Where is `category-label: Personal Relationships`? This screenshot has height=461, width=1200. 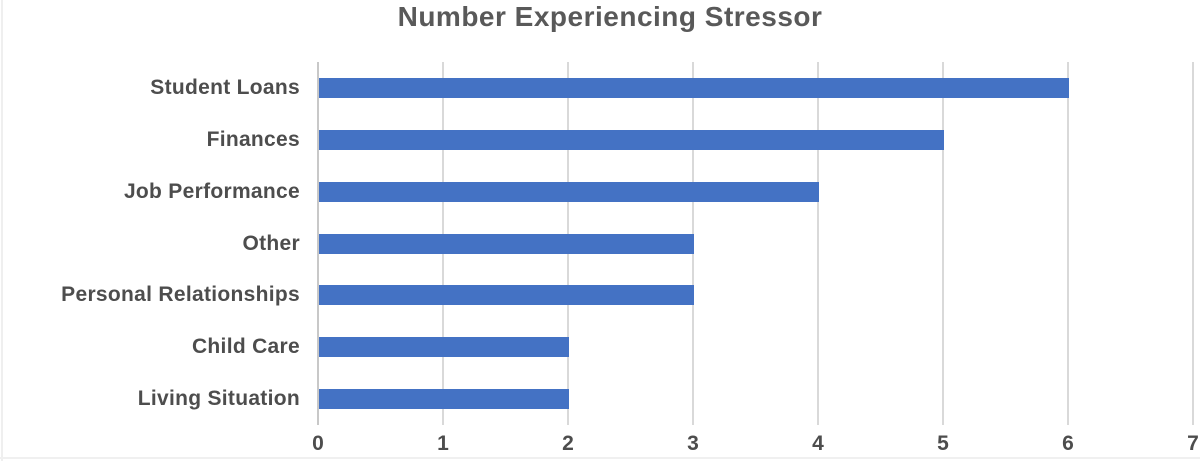 category-label: Personal Relationships is located at coordinates (180, 295).